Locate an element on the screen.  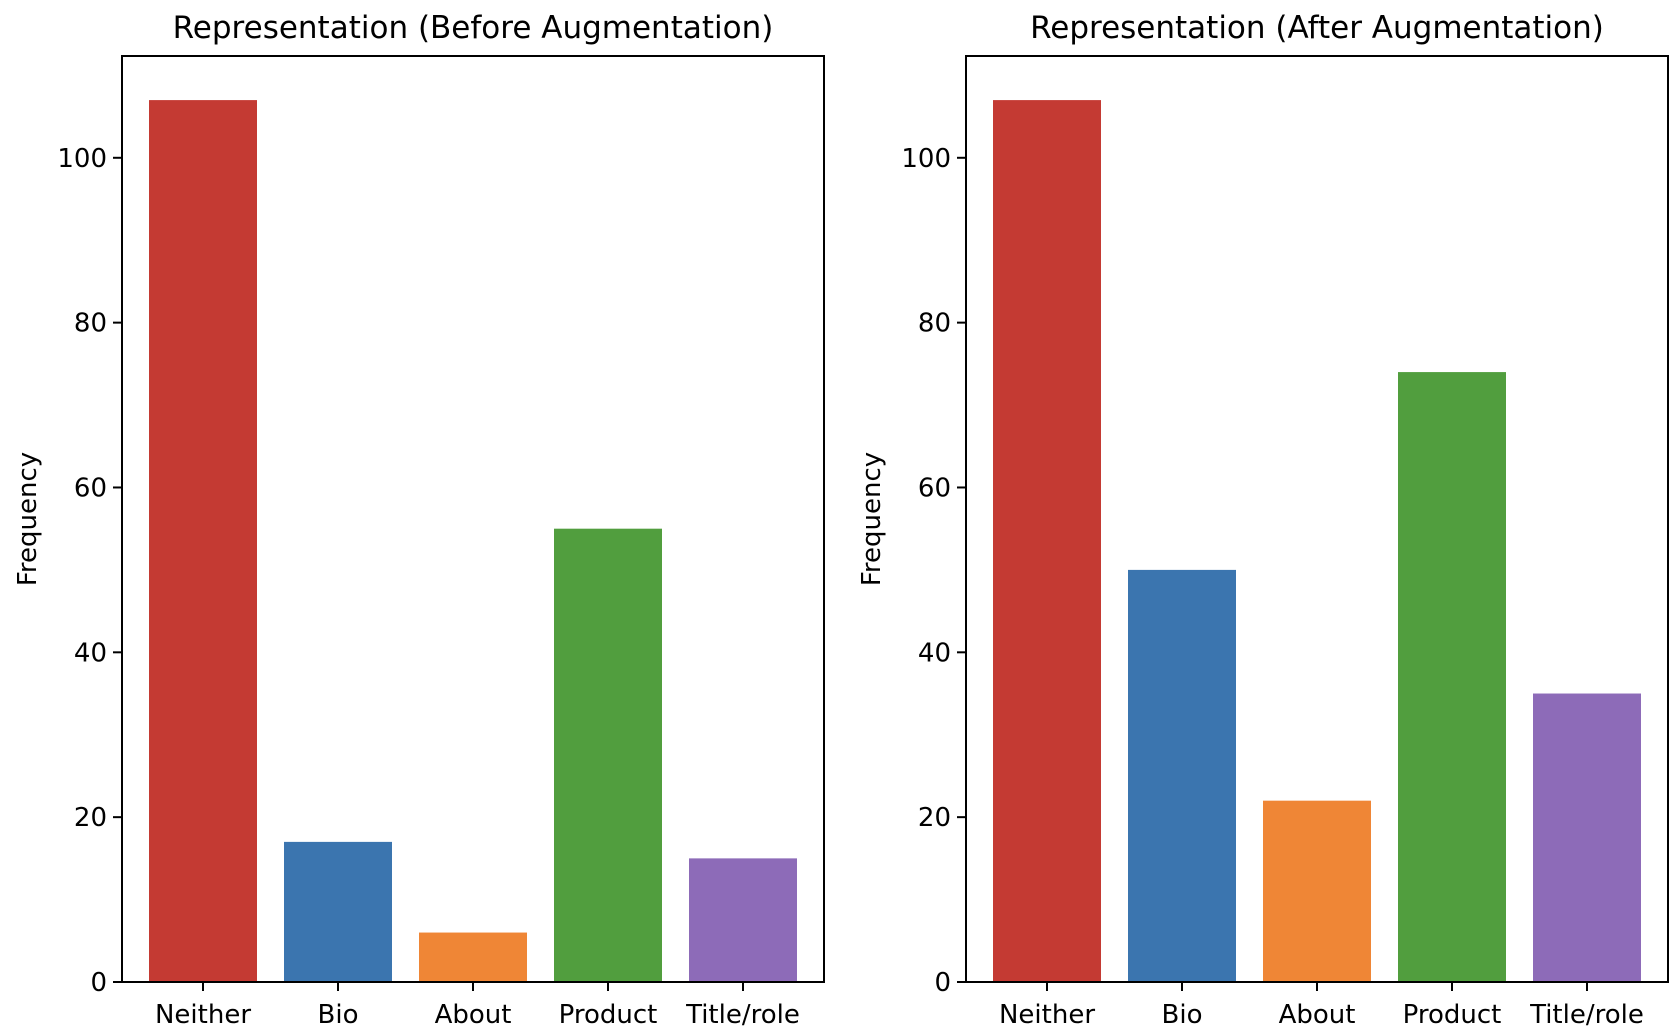
chart-title: Representation (After Augmentation) is located at coordinates (1317, 28).